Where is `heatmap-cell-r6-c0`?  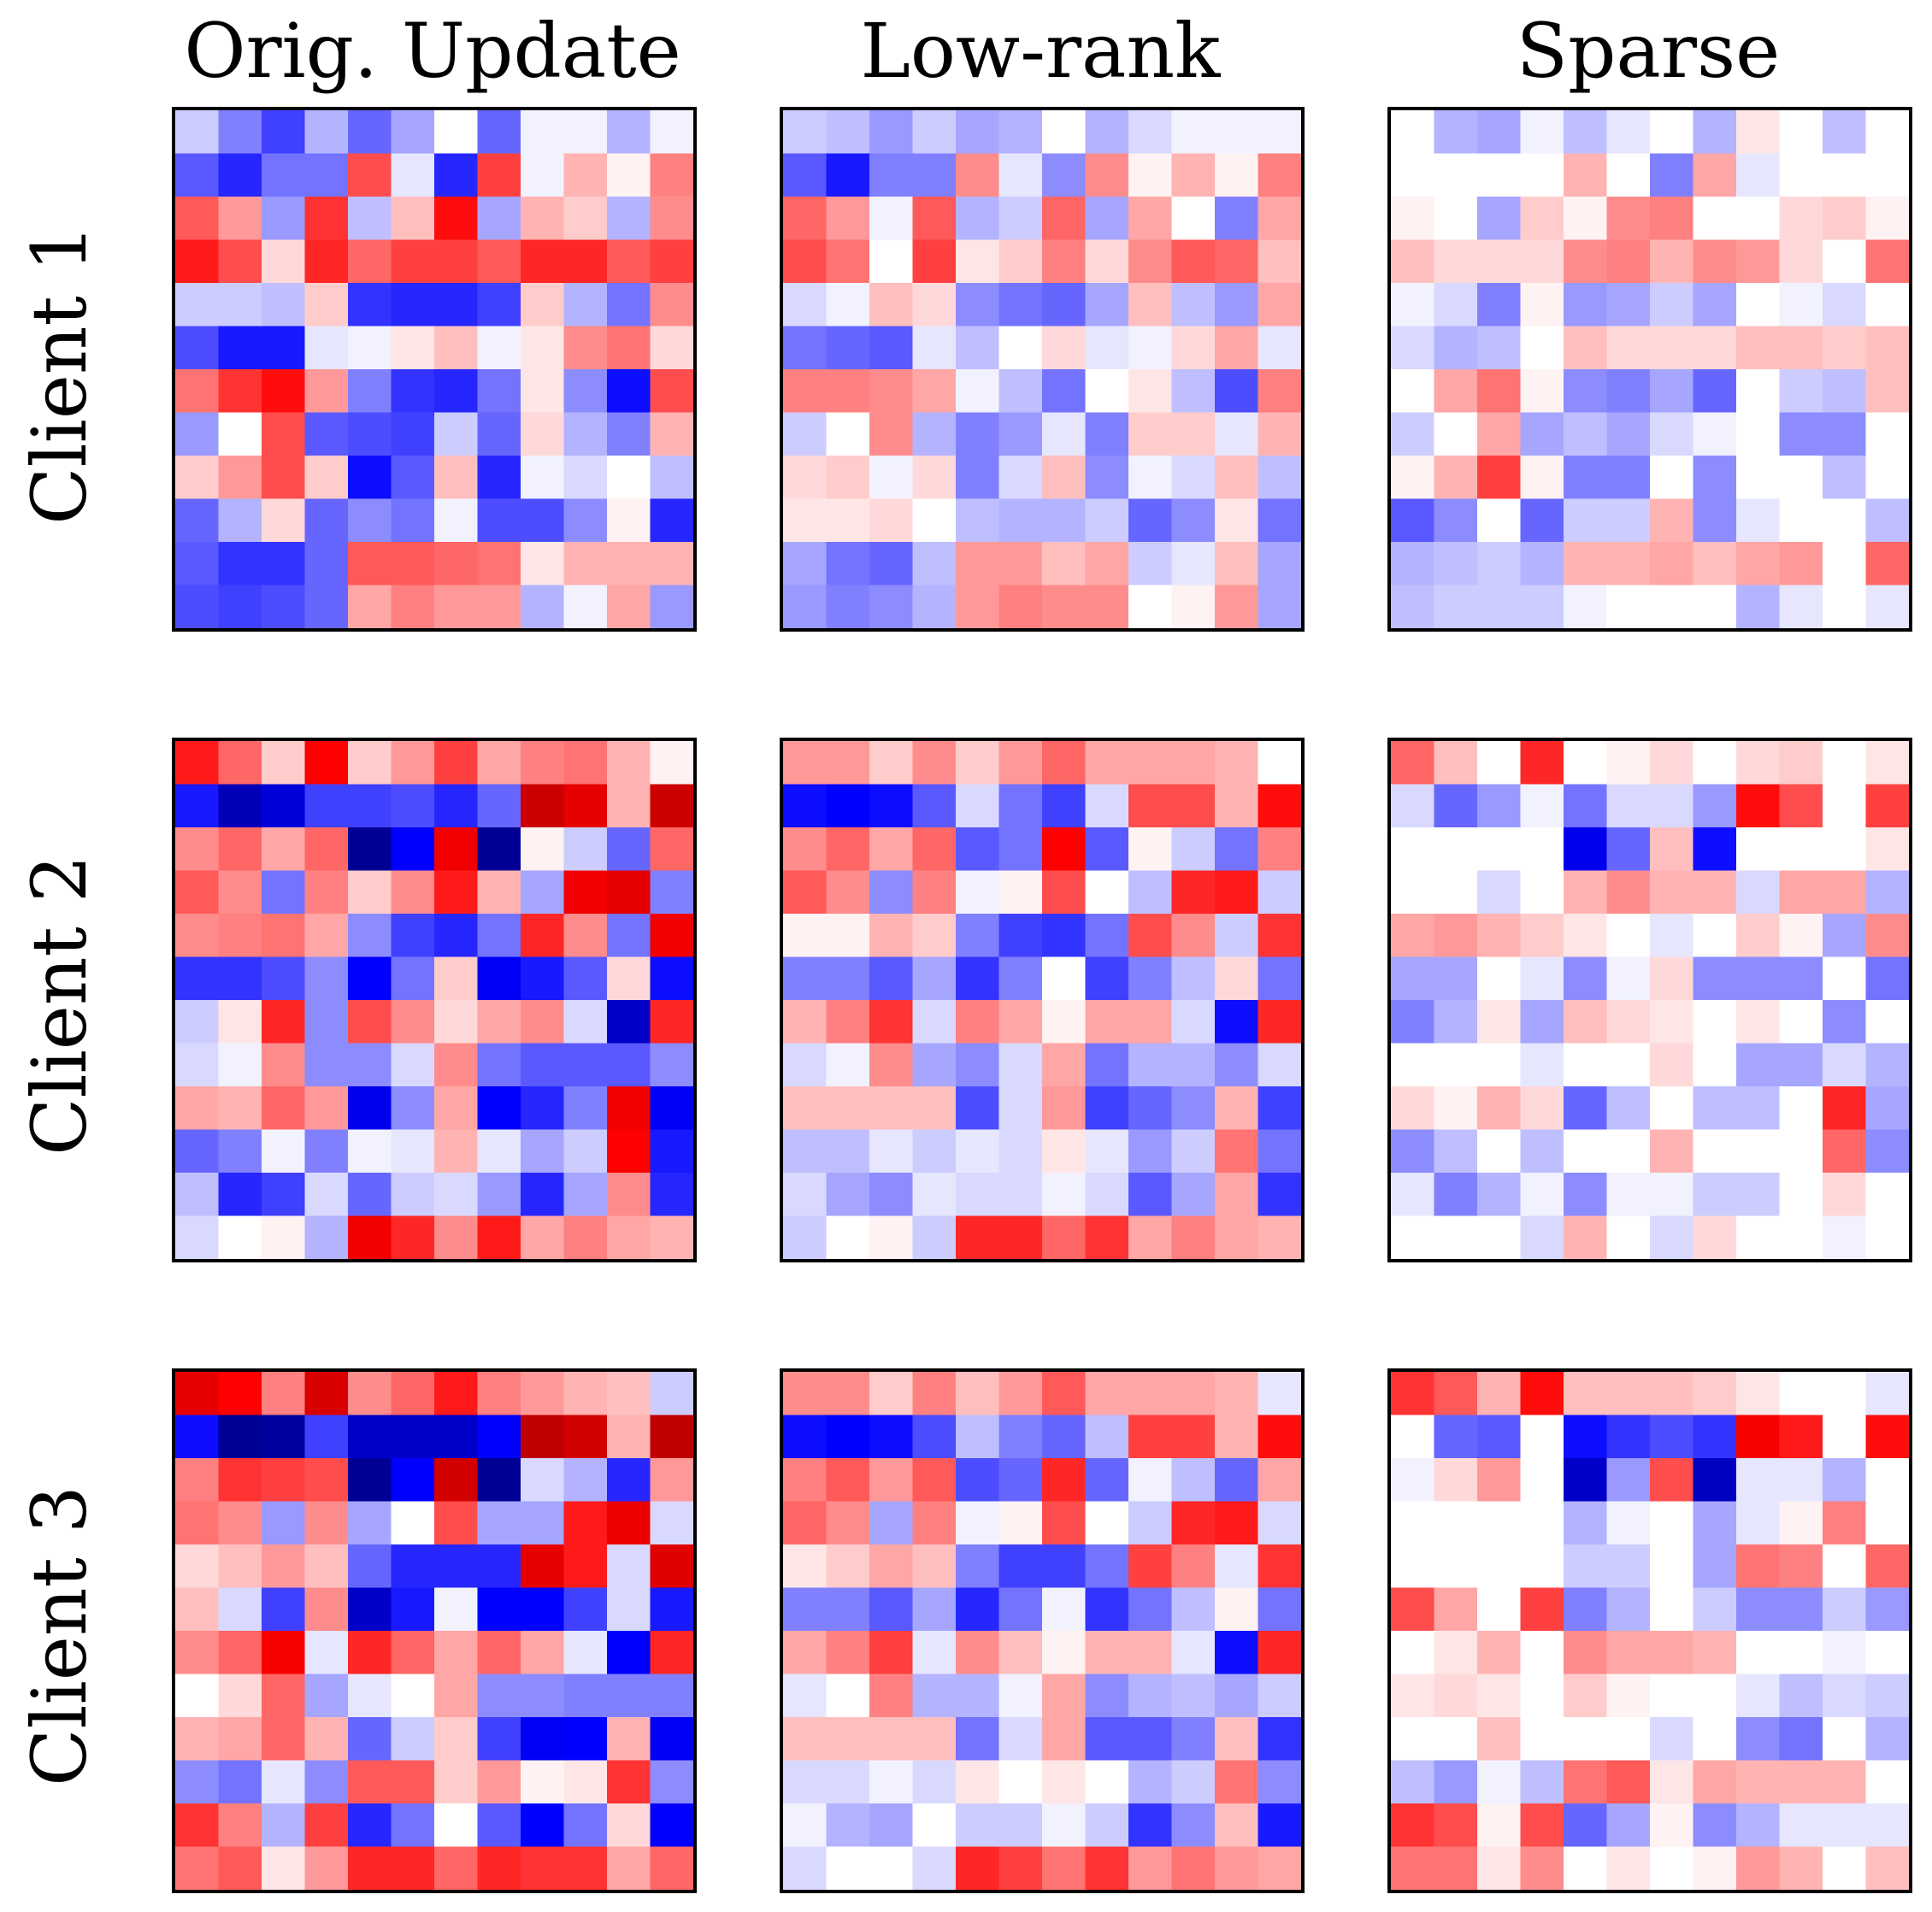
heatmap-cell-r6-c0 is located at coordinates (805, 391).